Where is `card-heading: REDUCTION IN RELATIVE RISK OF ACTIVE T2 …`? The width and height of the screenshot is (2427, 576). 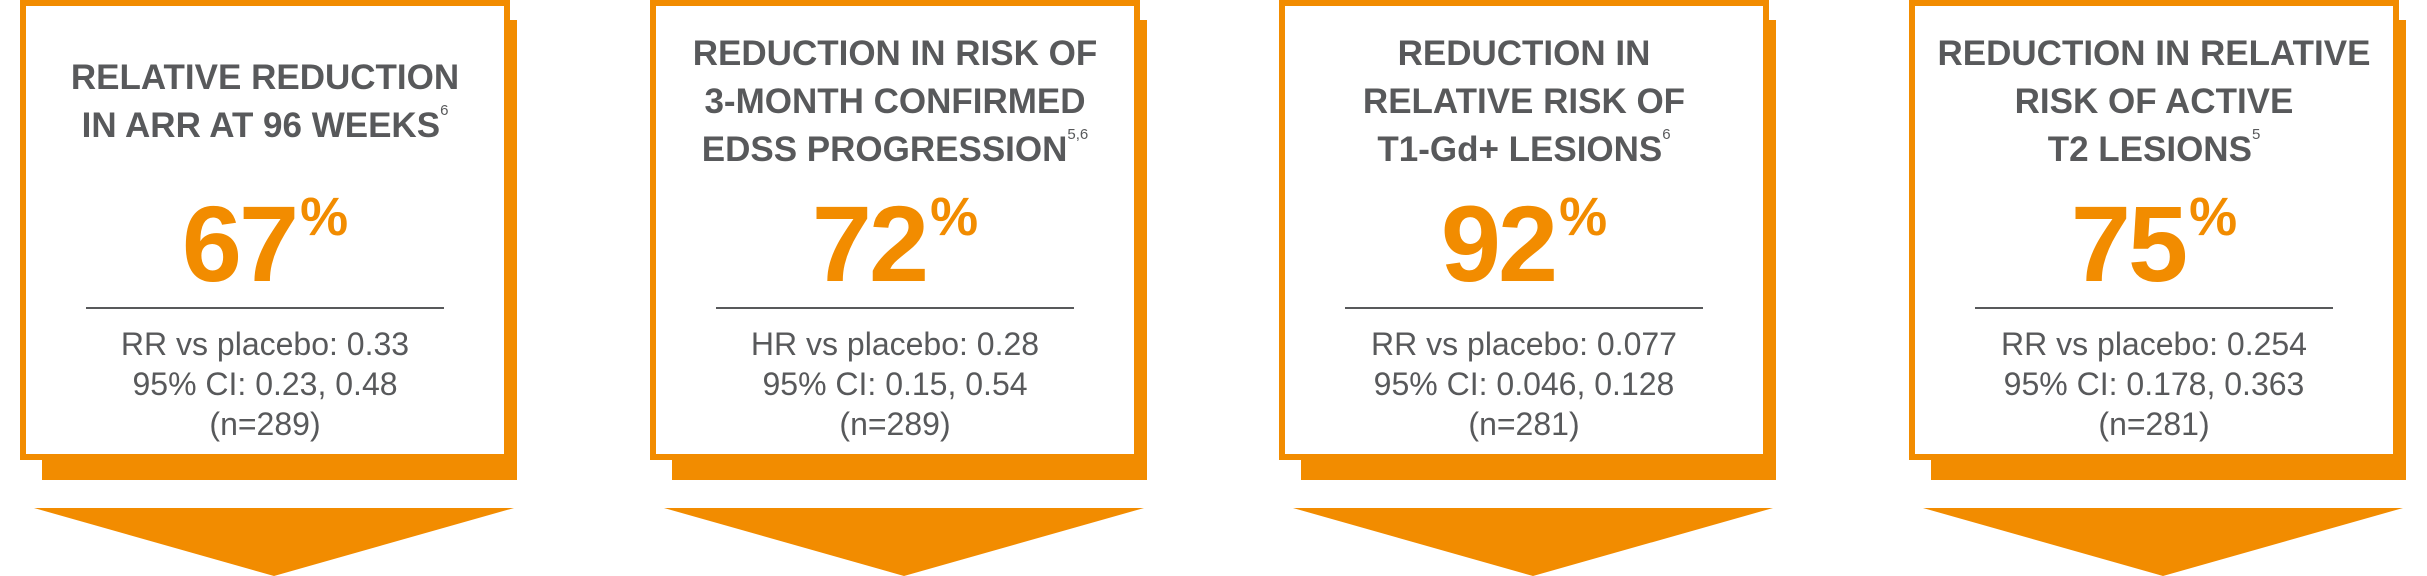 card-heading: REDUCTION IN RELATIVE RISK OF ACTIVE T2 … is located at coordinates (2154, 102).